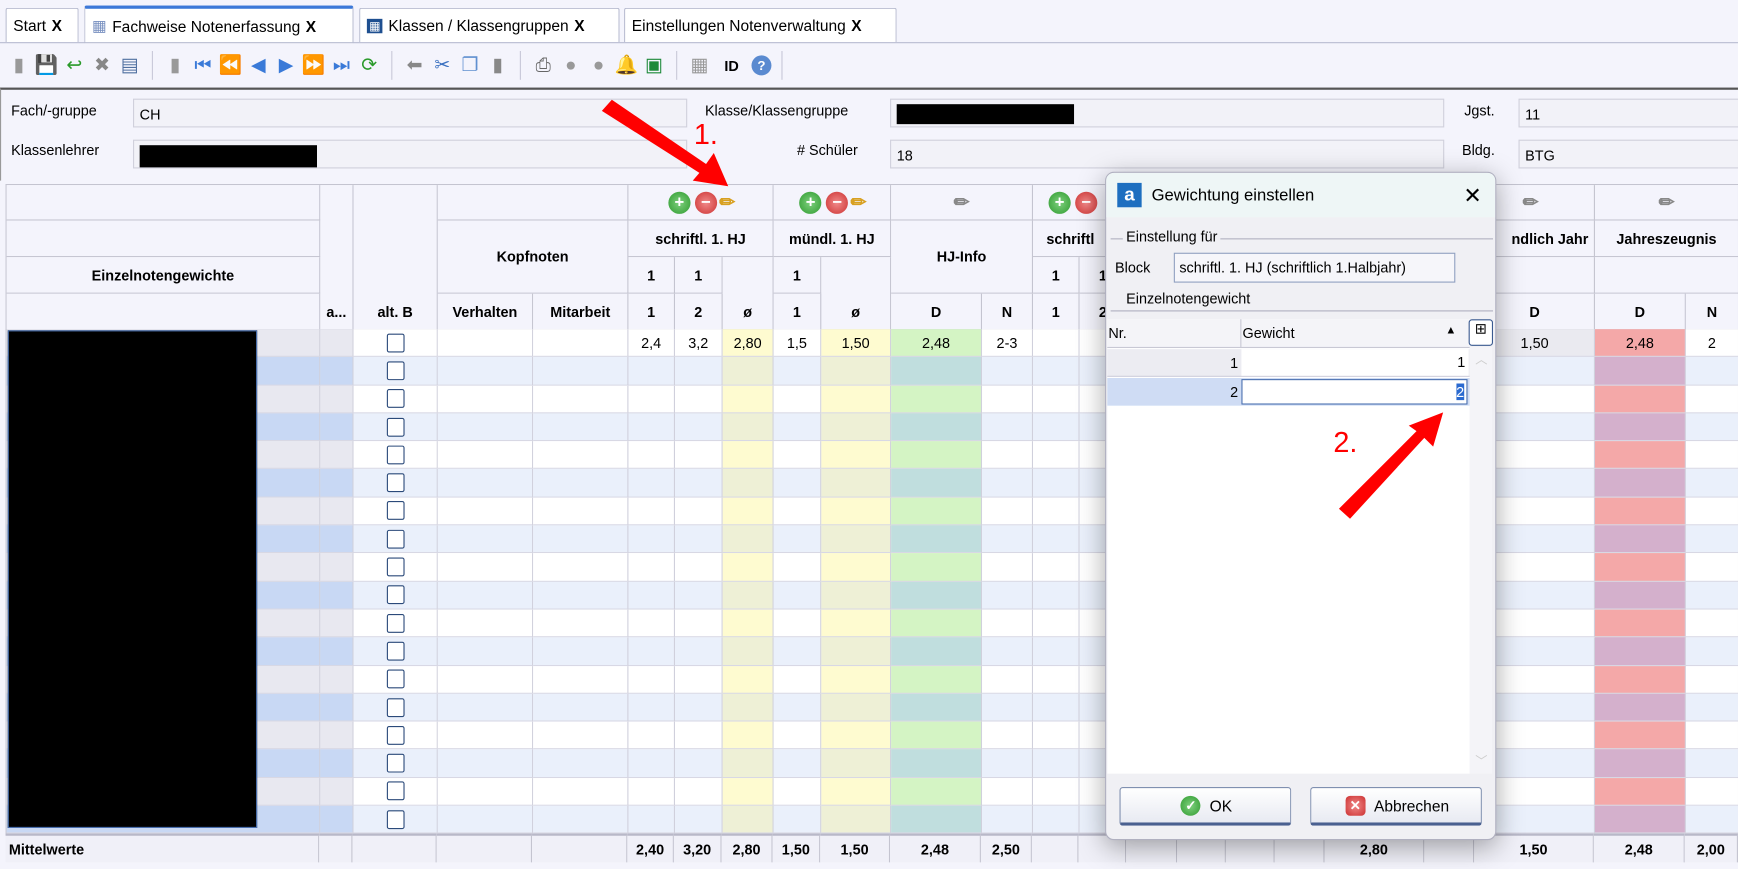 This screenshot has height=869, width=1738. What do you see at coordinates (286, 65) in the screenshot?
I see `next-icon: ▶` at bounding box center [286, 65].